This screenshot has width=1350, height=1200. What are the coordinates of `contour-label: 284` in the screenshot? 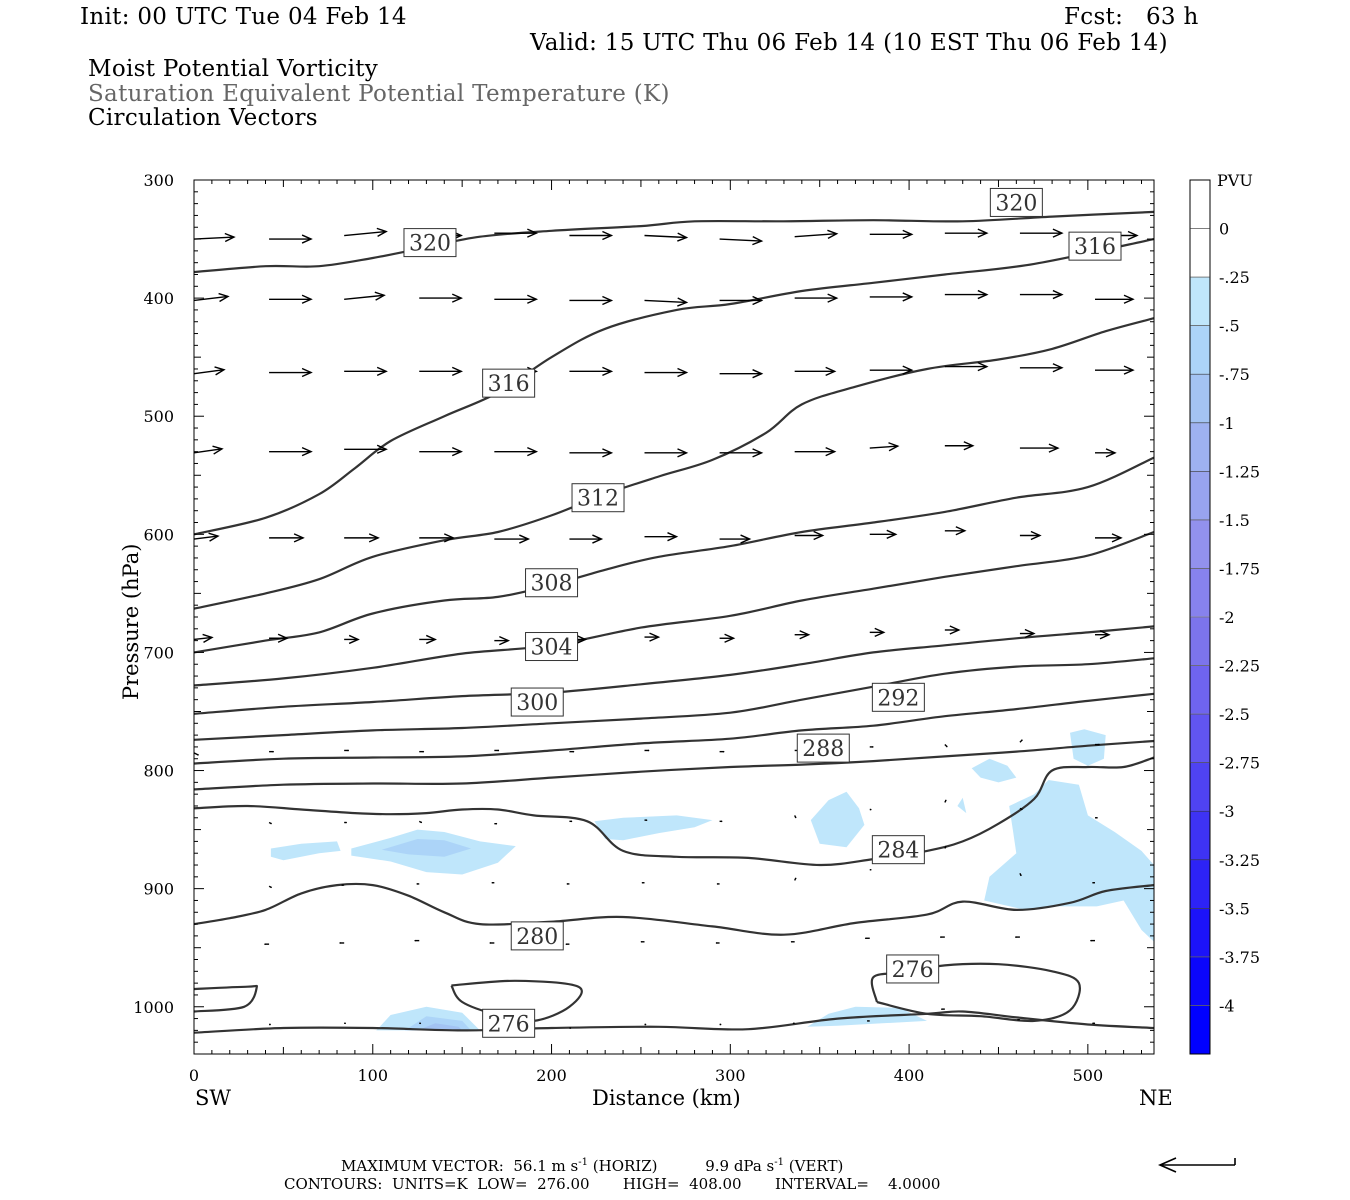 It's located at (898, 850).